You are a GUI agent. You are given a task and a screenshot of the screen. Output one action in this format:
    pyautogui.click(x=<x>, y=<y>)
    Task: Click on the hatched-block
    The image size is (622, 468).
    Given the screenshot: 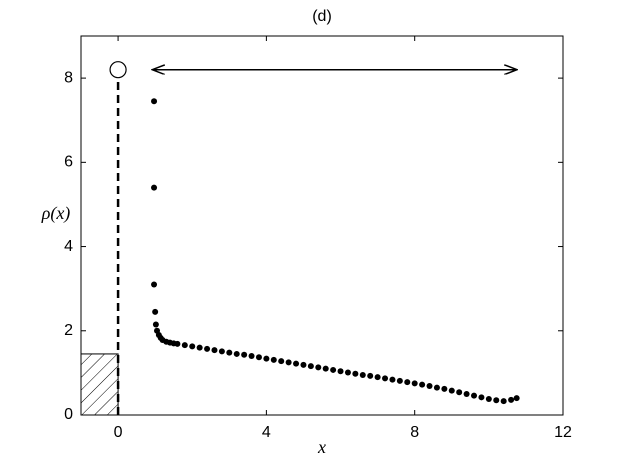 What is the action you would take?
    pyautogui.click(x=99, y=384)
    